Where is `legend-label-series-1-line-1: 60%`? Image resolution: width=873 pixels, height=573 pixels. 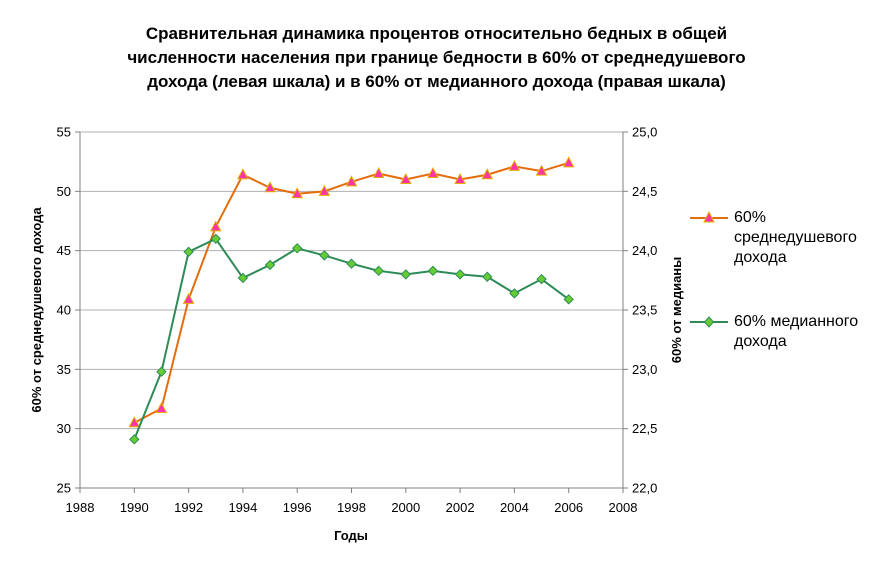 legend-label-series-1-line-1: 60% is located at coordinates (750, 217).